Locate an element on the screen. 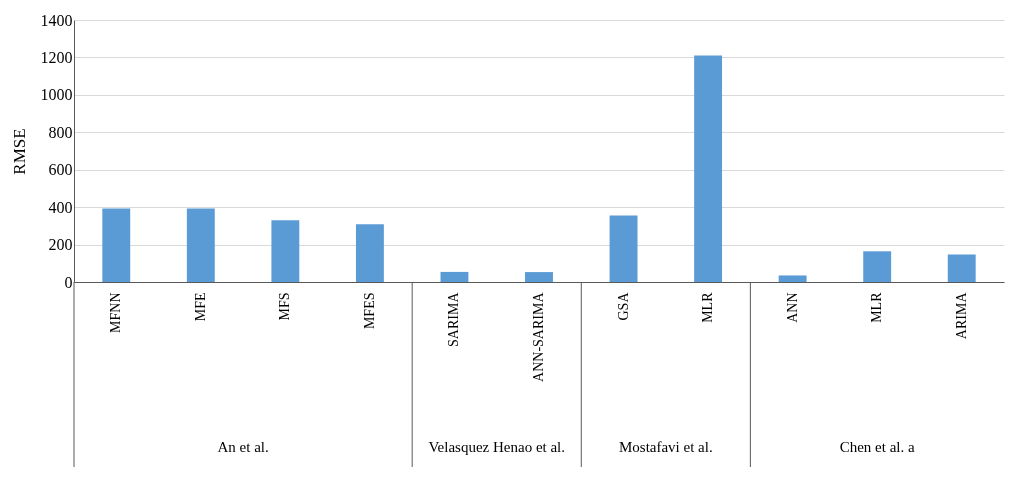 The width and height of the screenshot is (1034, 477). y-tick-label: 0 is located at coordinates (68, 282).